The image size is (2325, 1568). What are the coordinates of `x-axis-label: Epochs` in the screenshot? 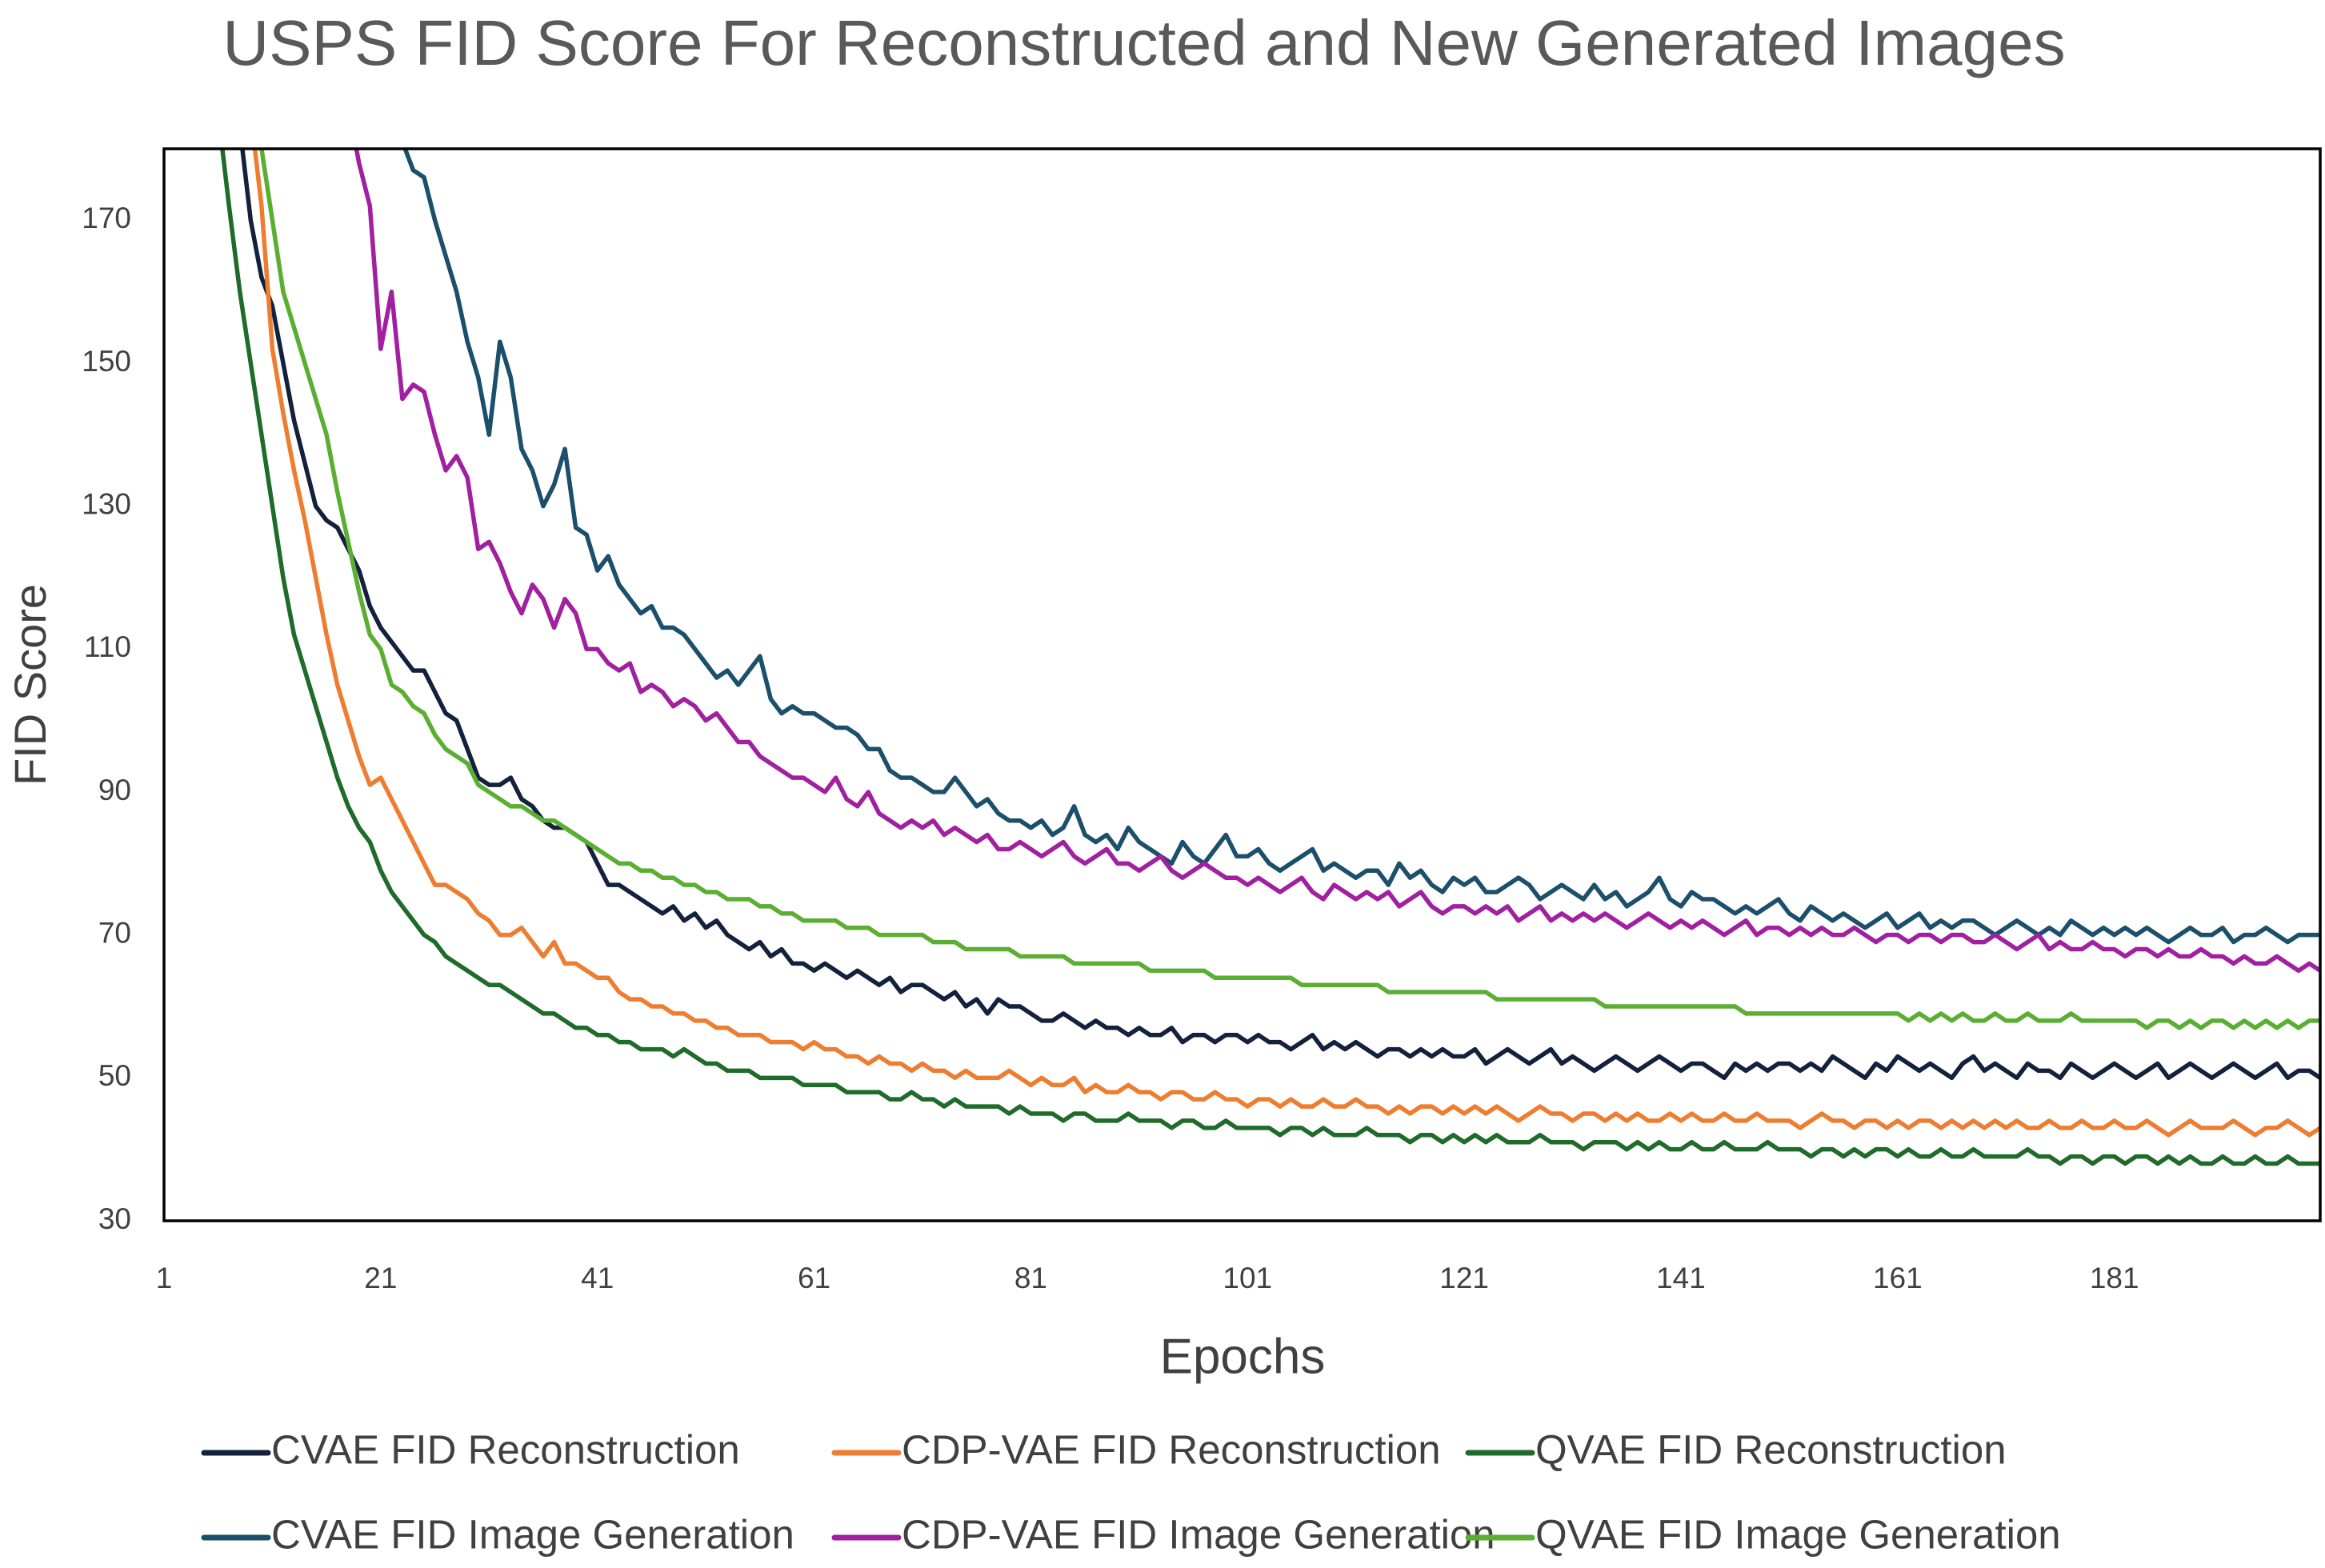 It's located at (1243, 1356).